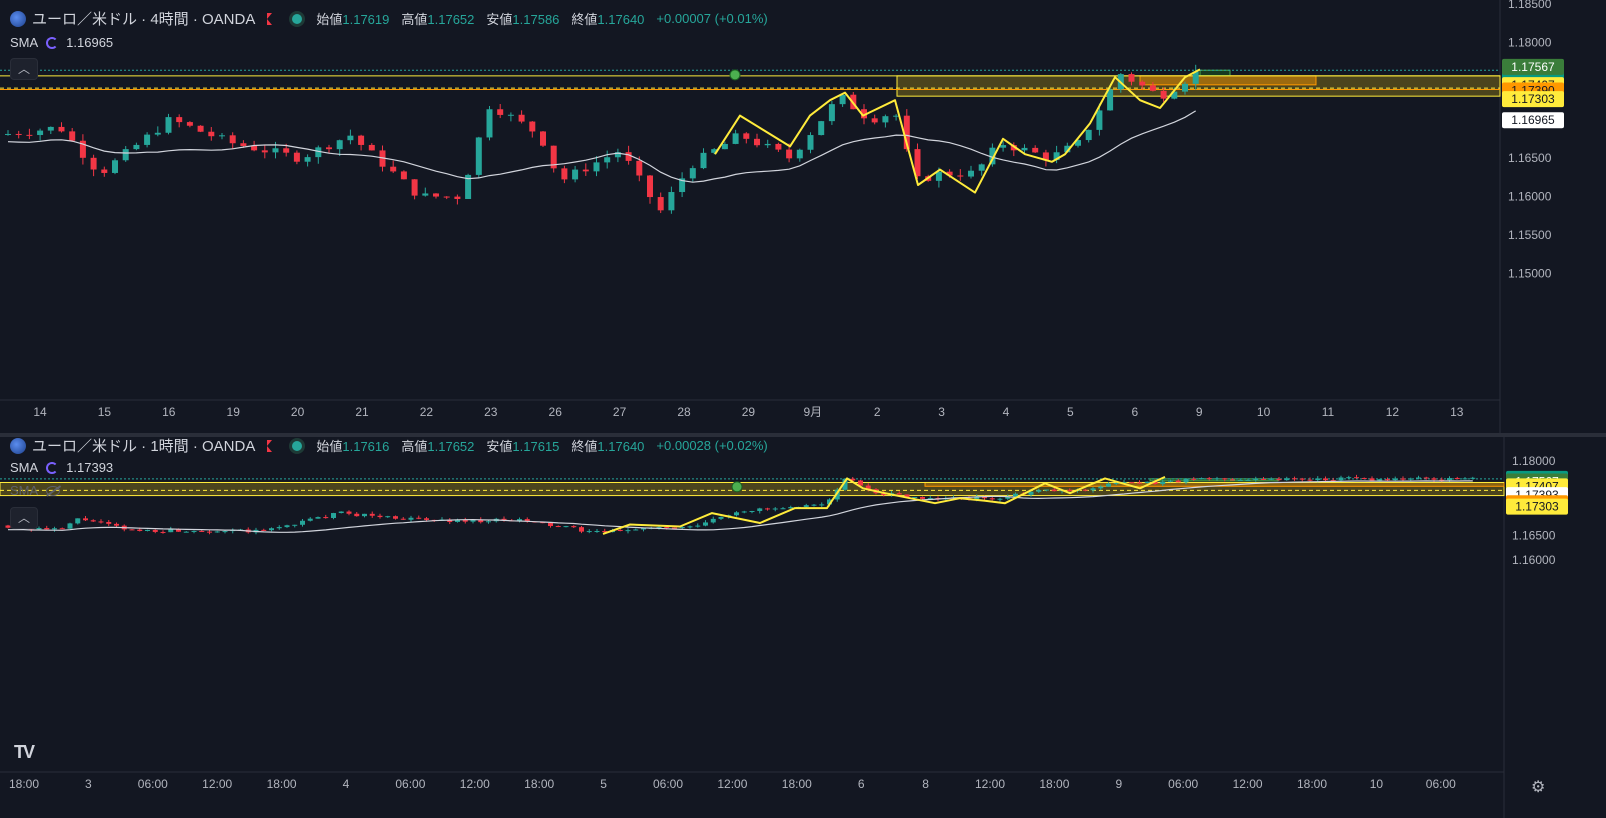  What do you see at coordinates (1228, 80) in the screenshot?
I see `supply-demand-zone` at bounding box center [1228, 80].